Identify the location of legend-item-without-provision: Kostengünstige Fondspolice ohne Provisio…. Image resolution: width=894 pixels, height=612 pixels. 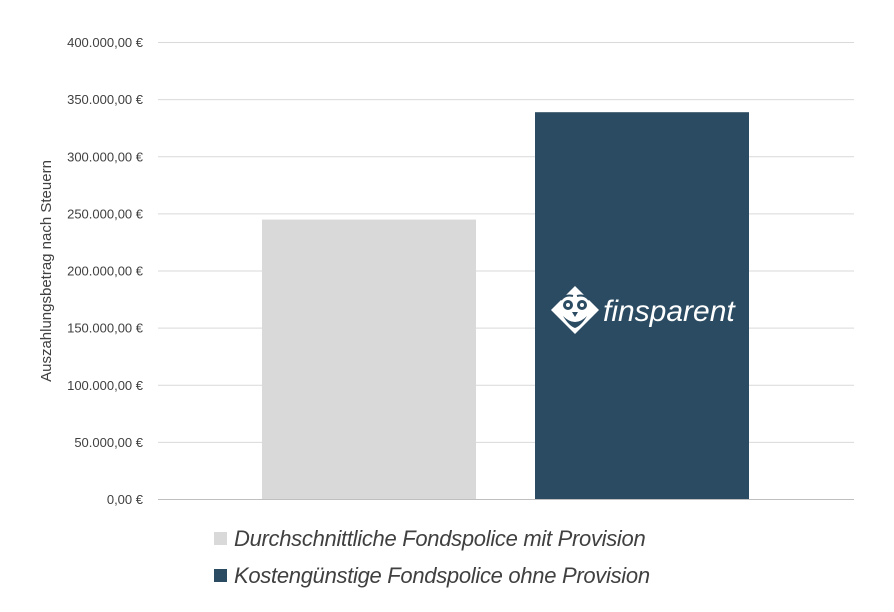
(432, 575).